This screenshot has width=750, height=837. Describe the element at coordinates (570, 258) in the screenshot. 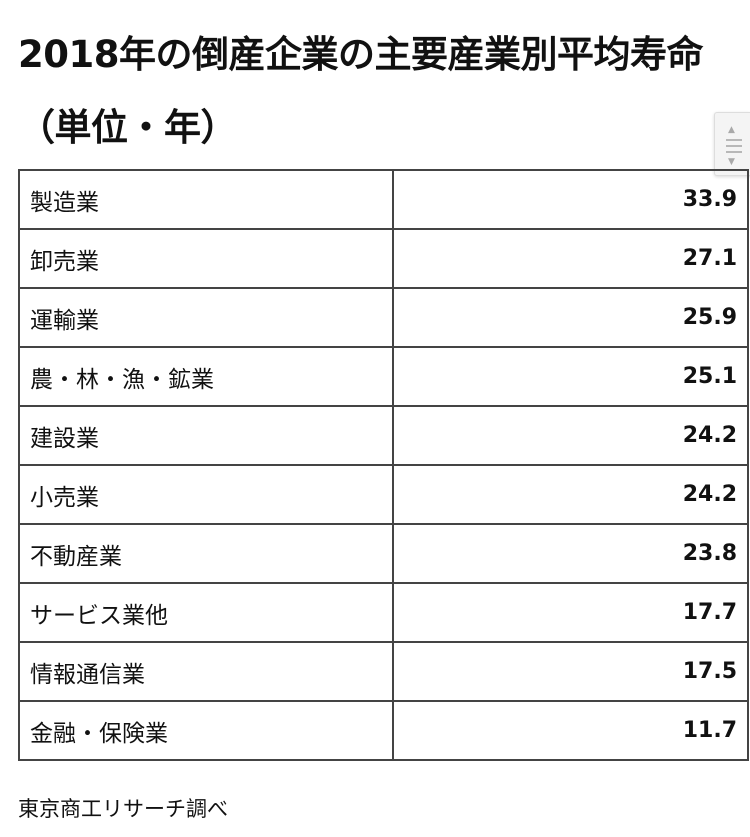

I see `average-lifespan-value: 27.1` at that location.